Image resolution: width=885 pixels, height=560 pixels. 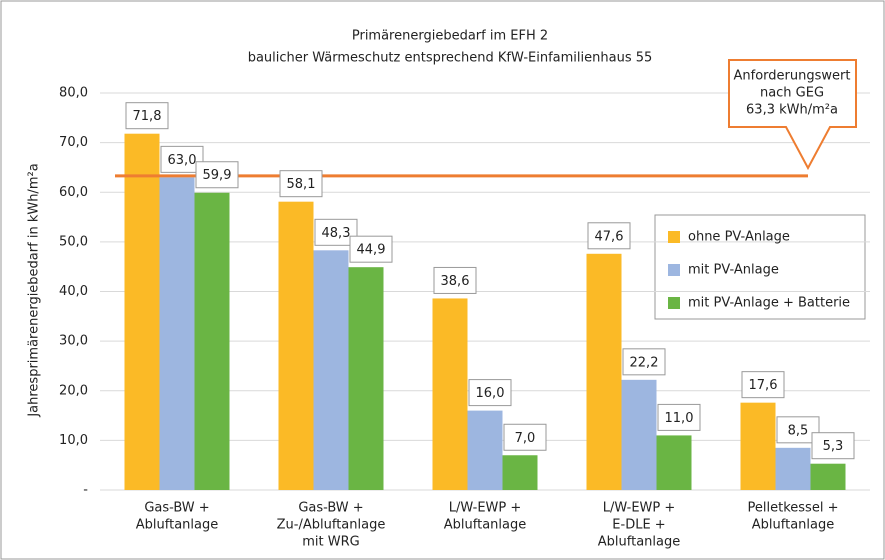 What do you see at coordinates (73, 440) in the screenshot?
I see `y-tick-label: 10,0` at bounding box center [73, 440].